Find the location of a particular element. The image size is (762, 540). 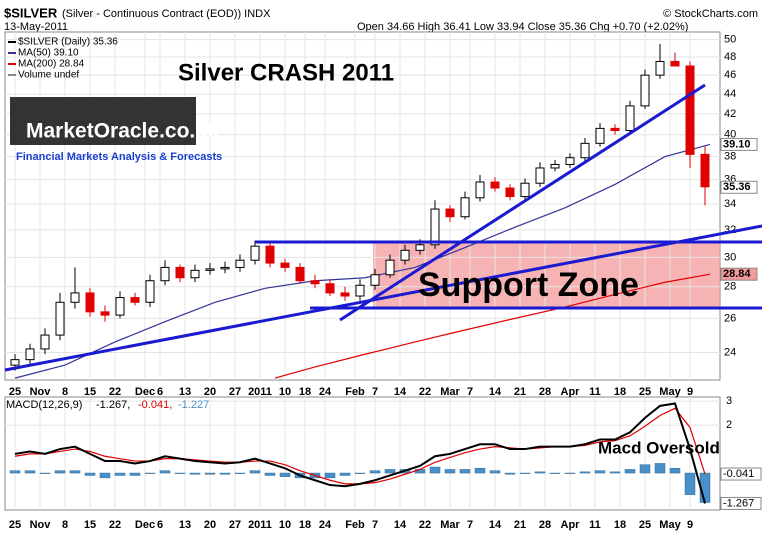

y-tick-label: 44 is located at coordinates (730, 94).